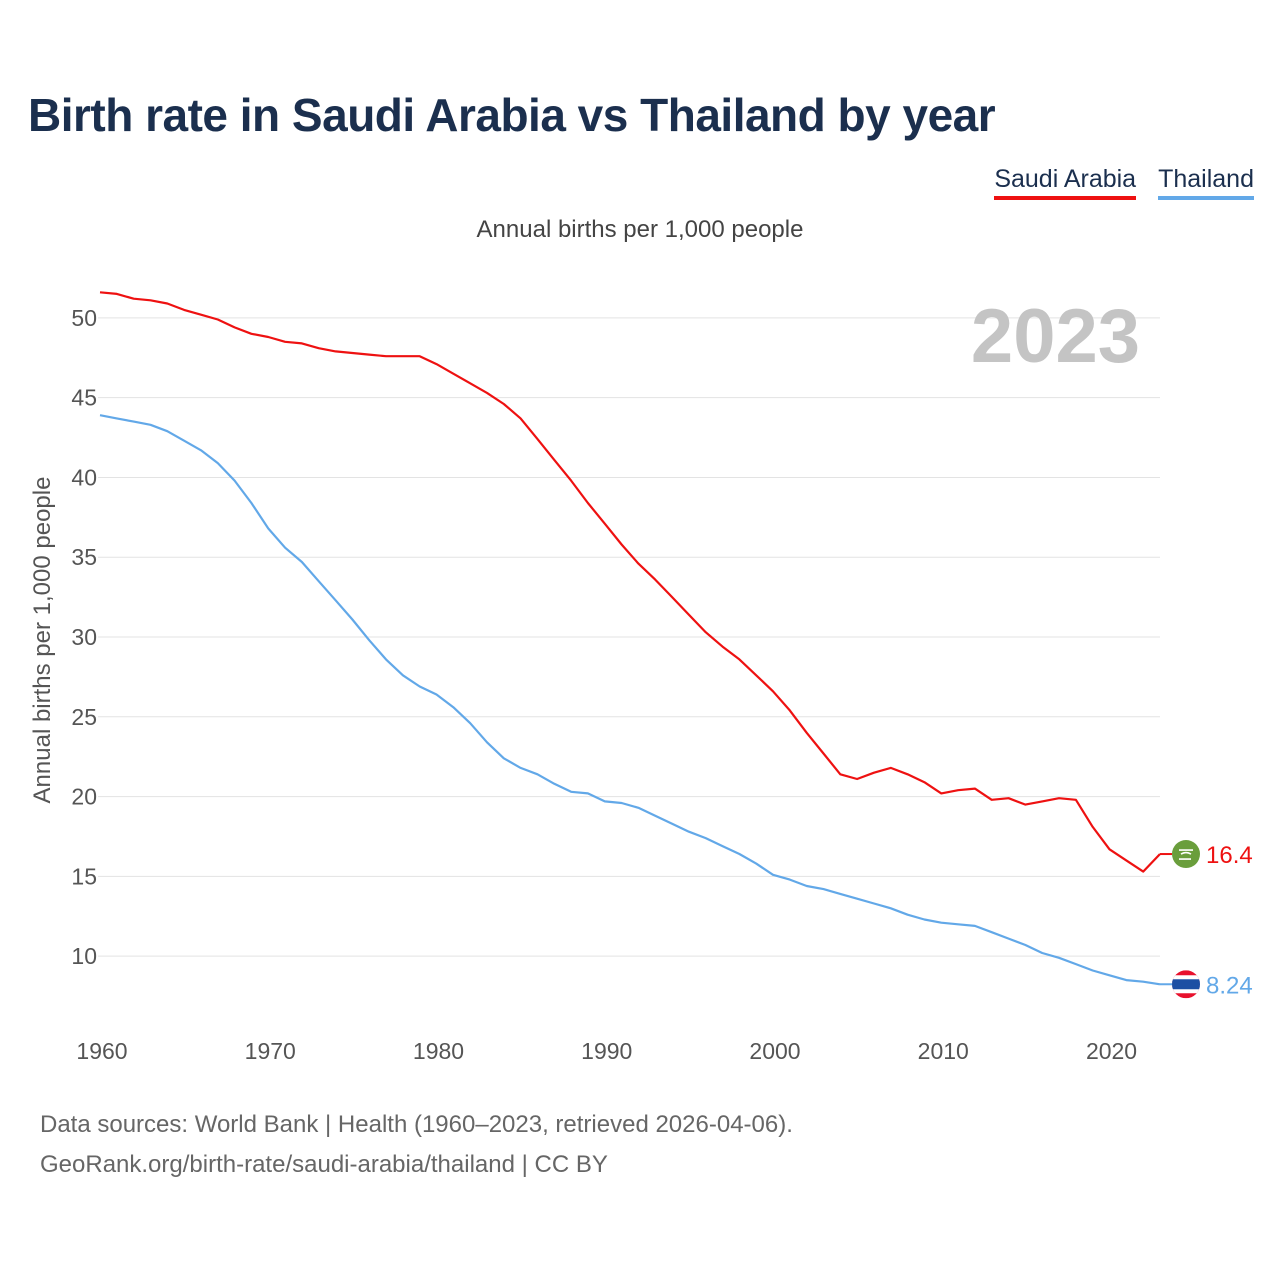 The height and width of the screenshot is (1280, 1280). What do you see at coordinates (84, 477) in the screenshot?
I see `y-tick-label: 40` at bounding box center [84, 477].